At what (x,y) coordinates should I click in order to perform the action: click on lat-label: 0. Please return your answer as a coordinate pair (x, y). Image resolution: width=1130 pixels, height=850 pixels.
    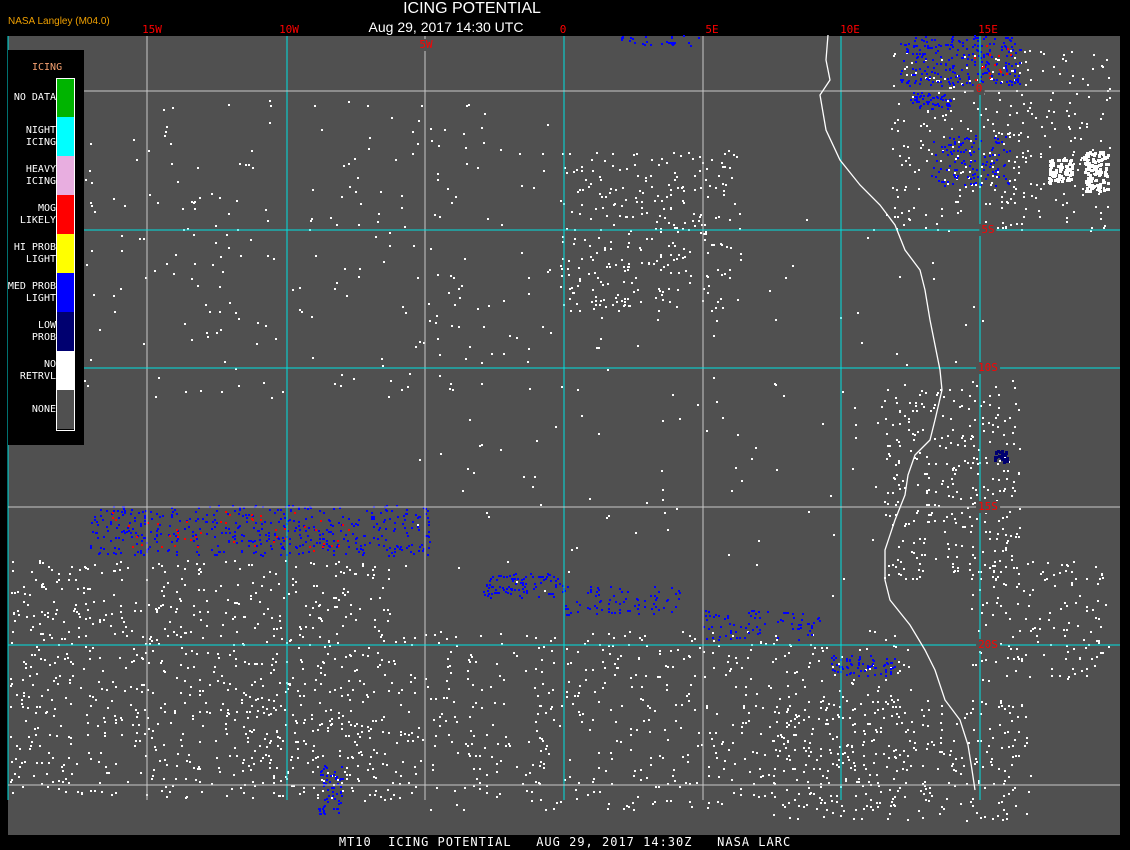
    Looking at the image, I should click on (979, 88).